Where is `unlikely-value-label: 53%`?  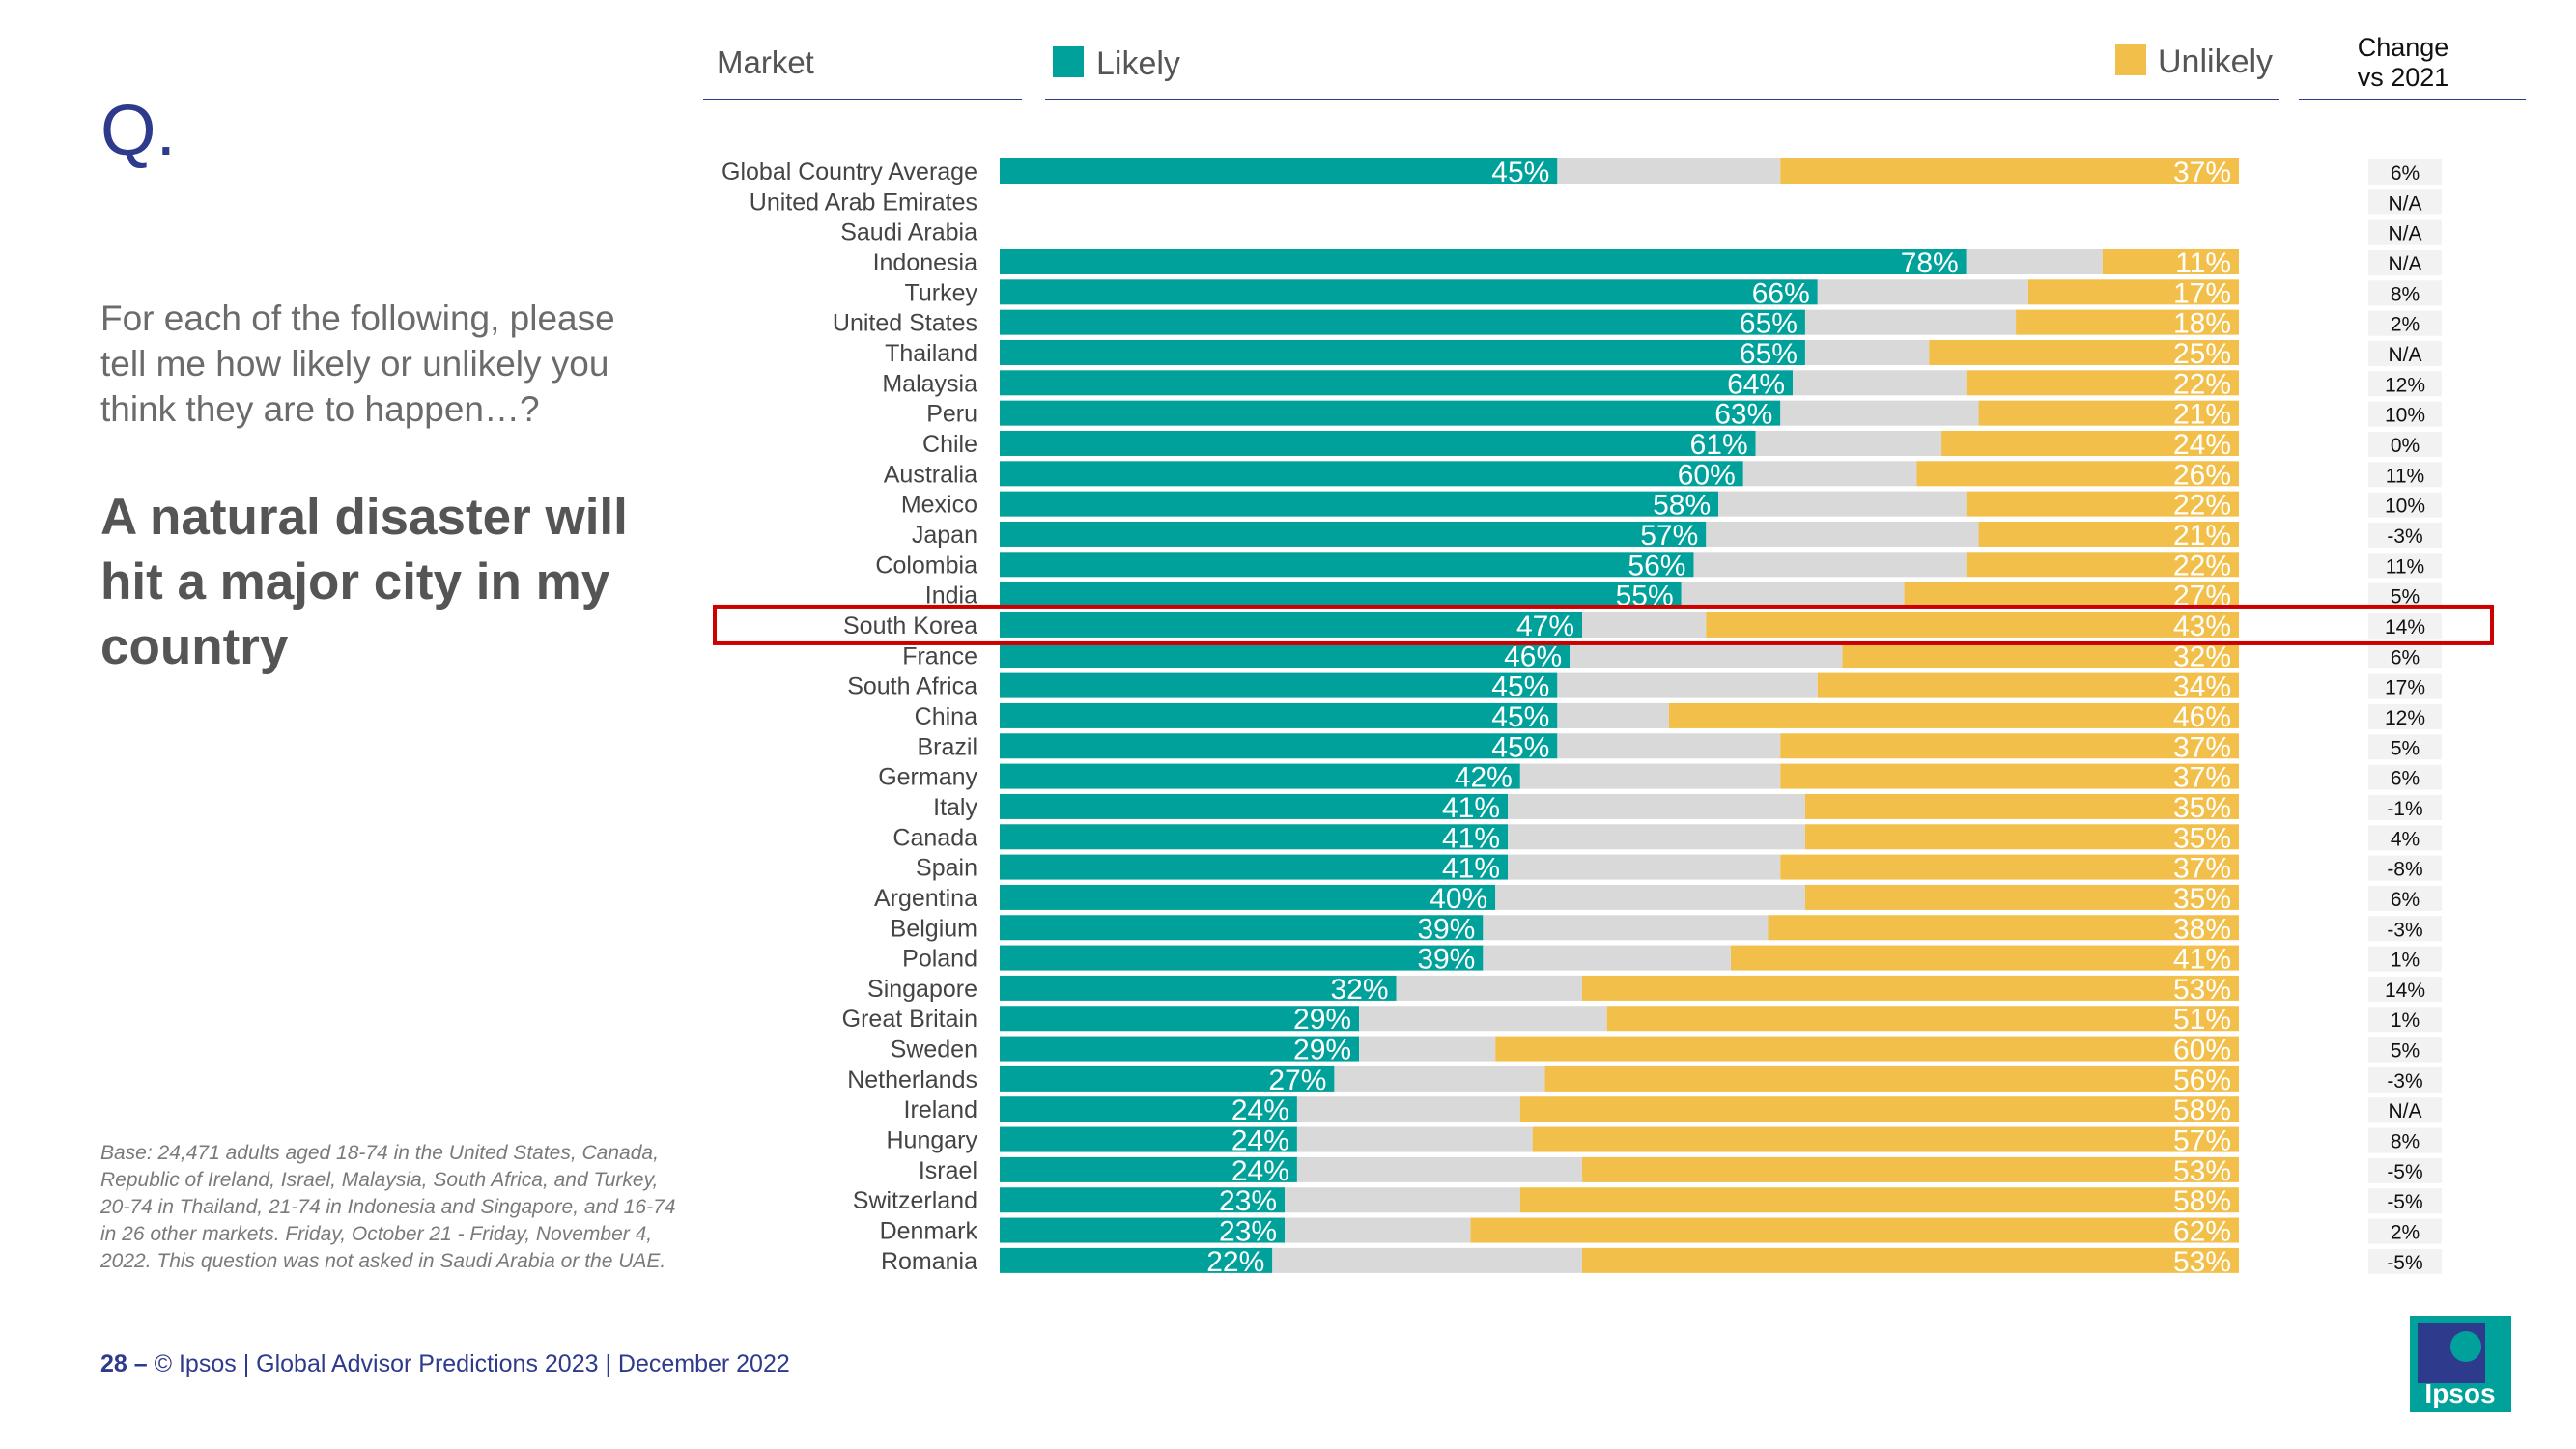 unlikely-value-label: 53% is located at coordinates (2202, 1171).